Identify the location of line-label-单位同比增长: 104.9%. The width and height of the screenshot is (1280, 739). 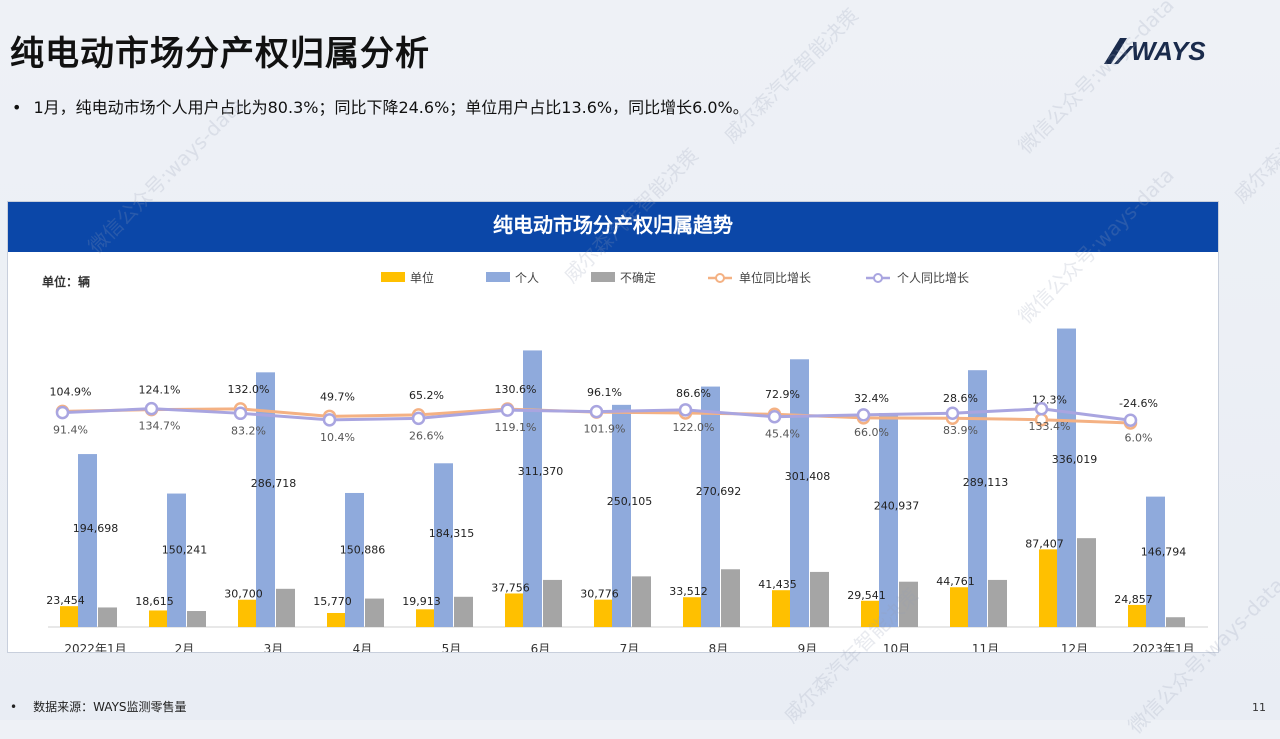
(71, 391).